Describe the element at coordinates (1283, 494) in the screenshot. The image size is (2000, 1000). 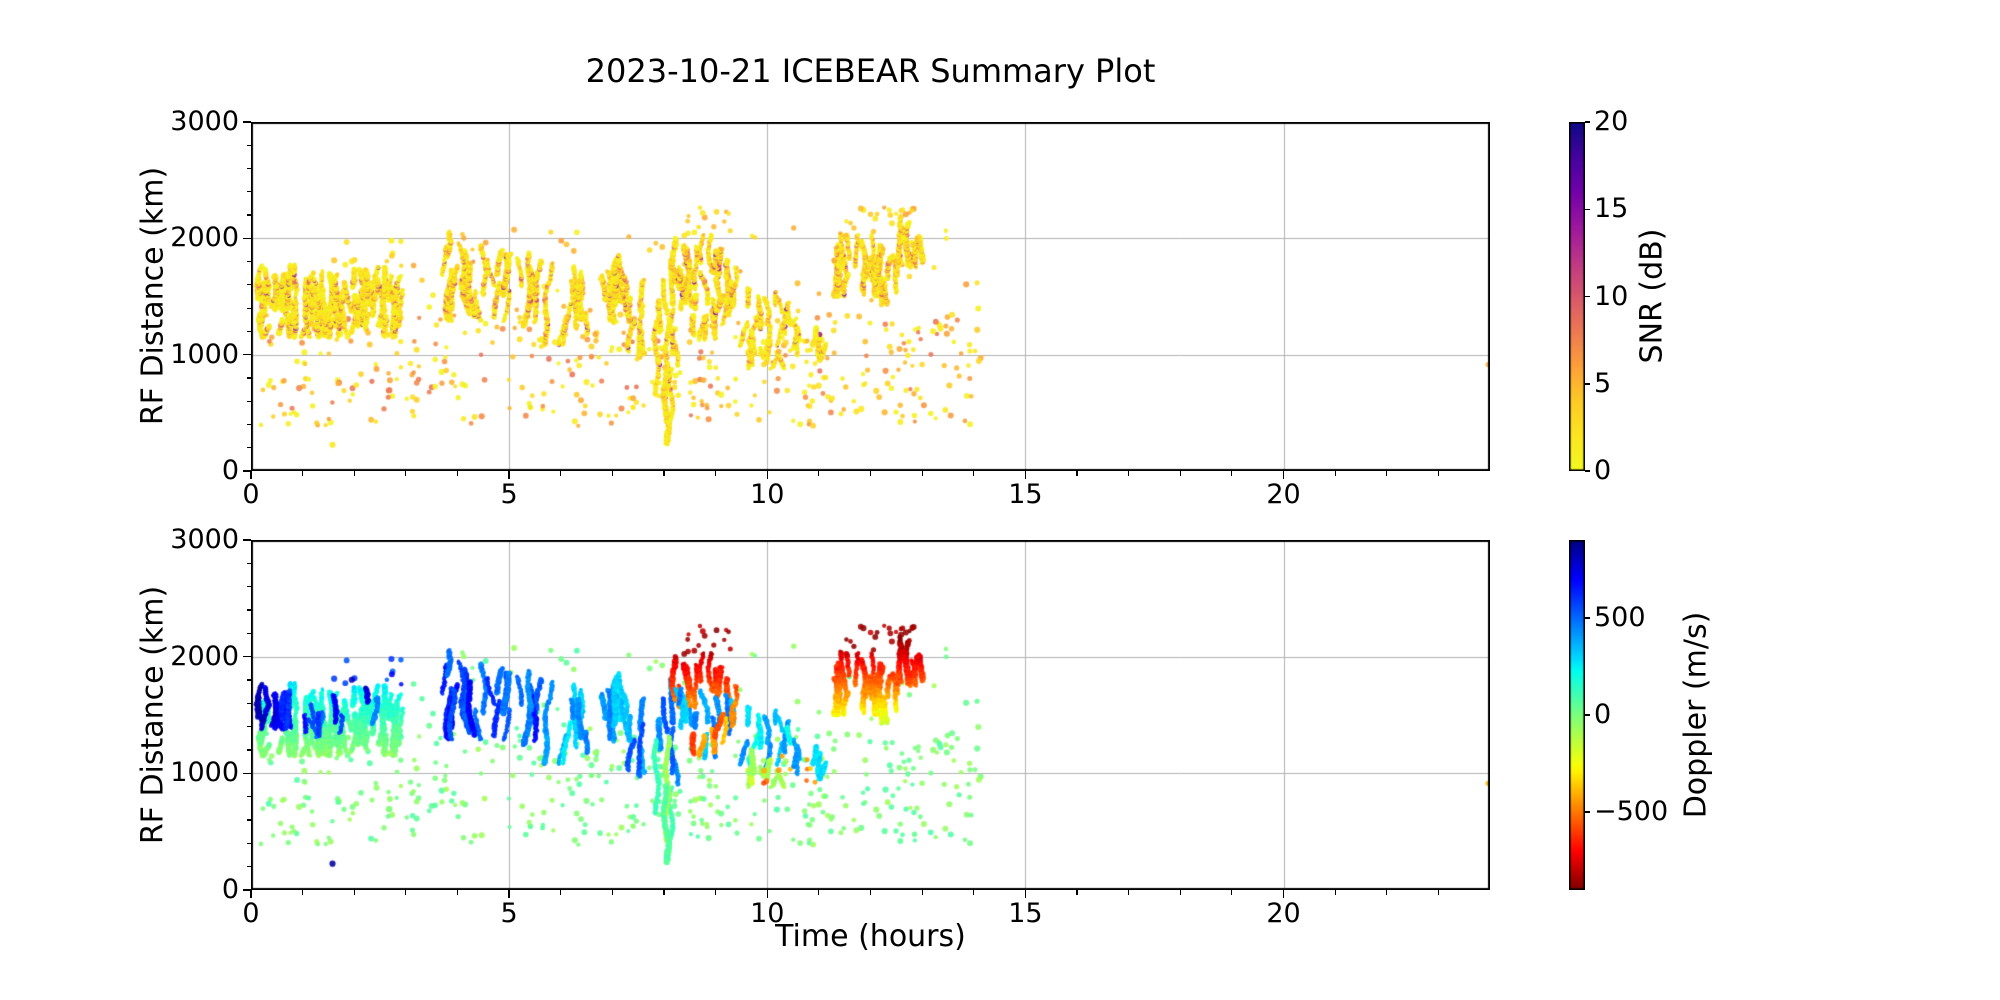
I see `x-tick-label: 20` at that location.